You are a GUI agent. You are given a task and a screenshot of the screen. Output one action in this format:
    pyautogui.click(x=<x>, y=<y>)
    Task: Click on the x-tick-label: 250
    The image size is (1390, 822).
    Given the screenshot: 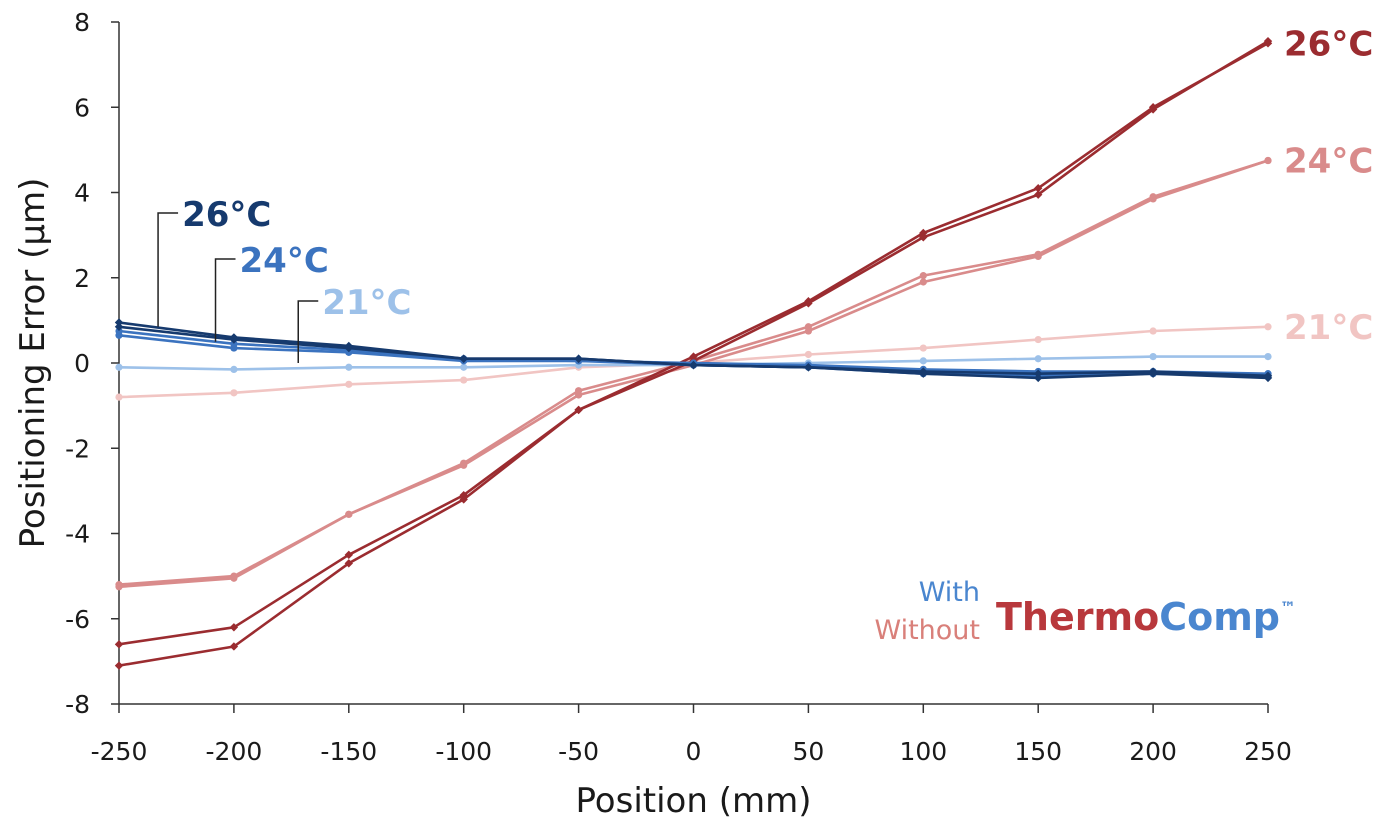 What is the action you would take?
    pyautogui.click(x=1268, y=751)
    